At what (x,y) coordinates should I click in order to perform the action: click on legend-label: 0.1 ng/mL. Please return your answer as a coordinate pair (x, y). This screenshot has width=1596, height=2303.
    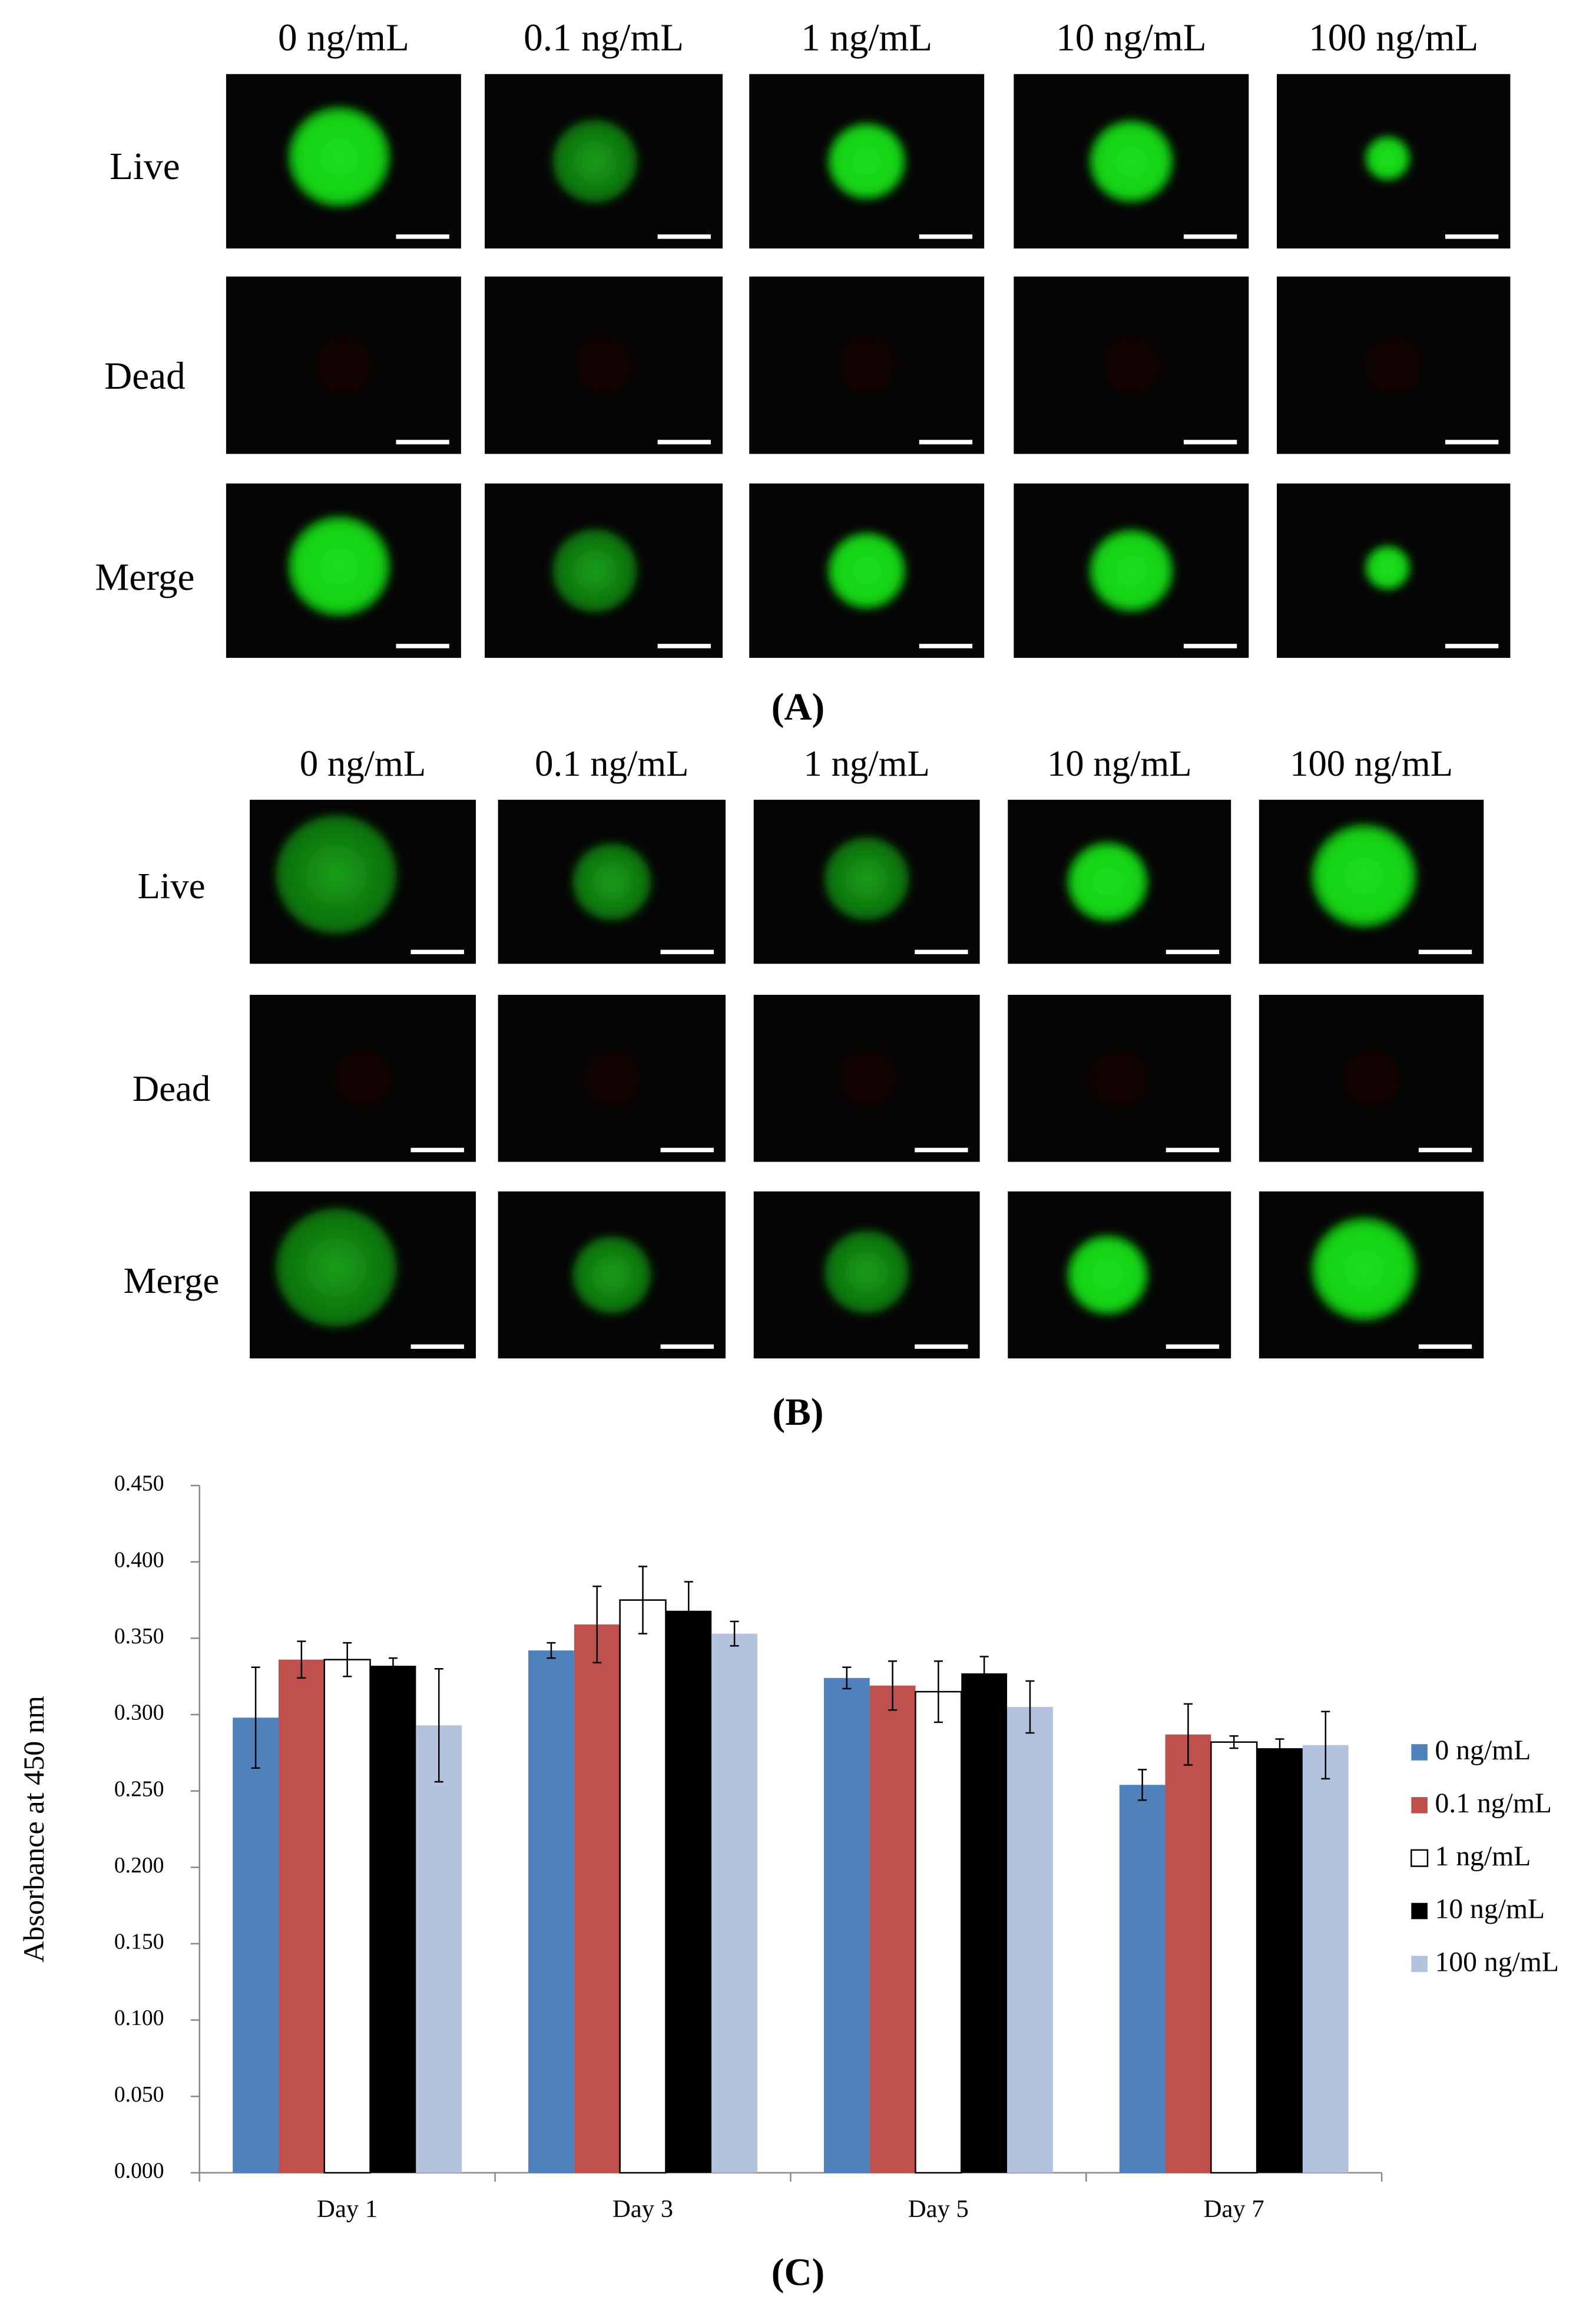
    Looking at the image, I should click on (1494, 1803).